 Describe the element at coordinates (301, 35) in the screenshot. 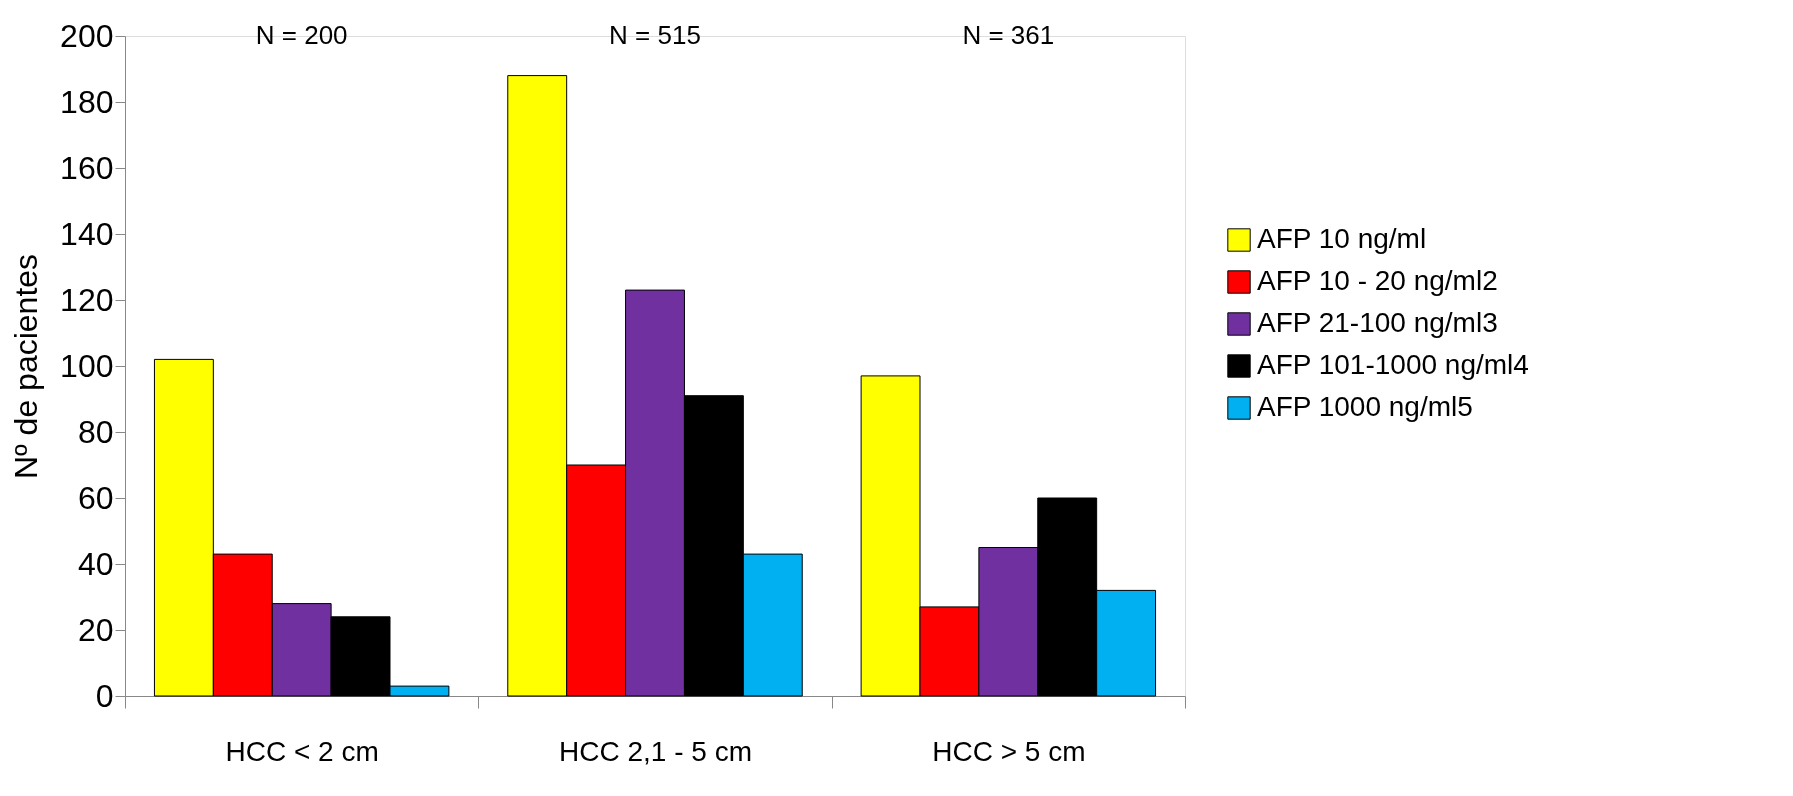

I see `annotation: N = 200` at that location.